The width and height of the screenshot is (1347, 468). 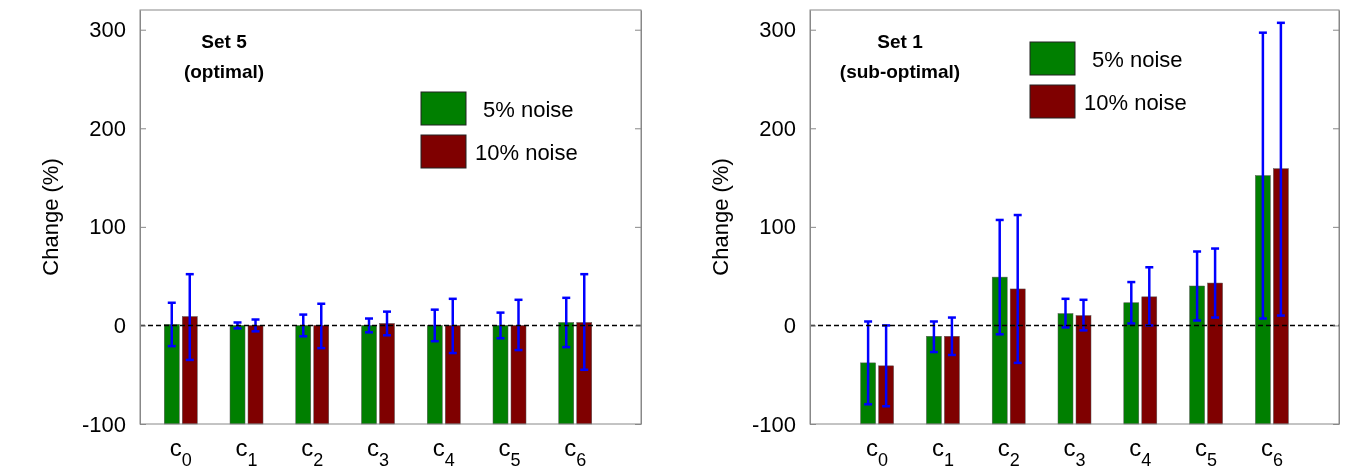 I want to click on text: (sub-optimal), so click(x=900, y=71).